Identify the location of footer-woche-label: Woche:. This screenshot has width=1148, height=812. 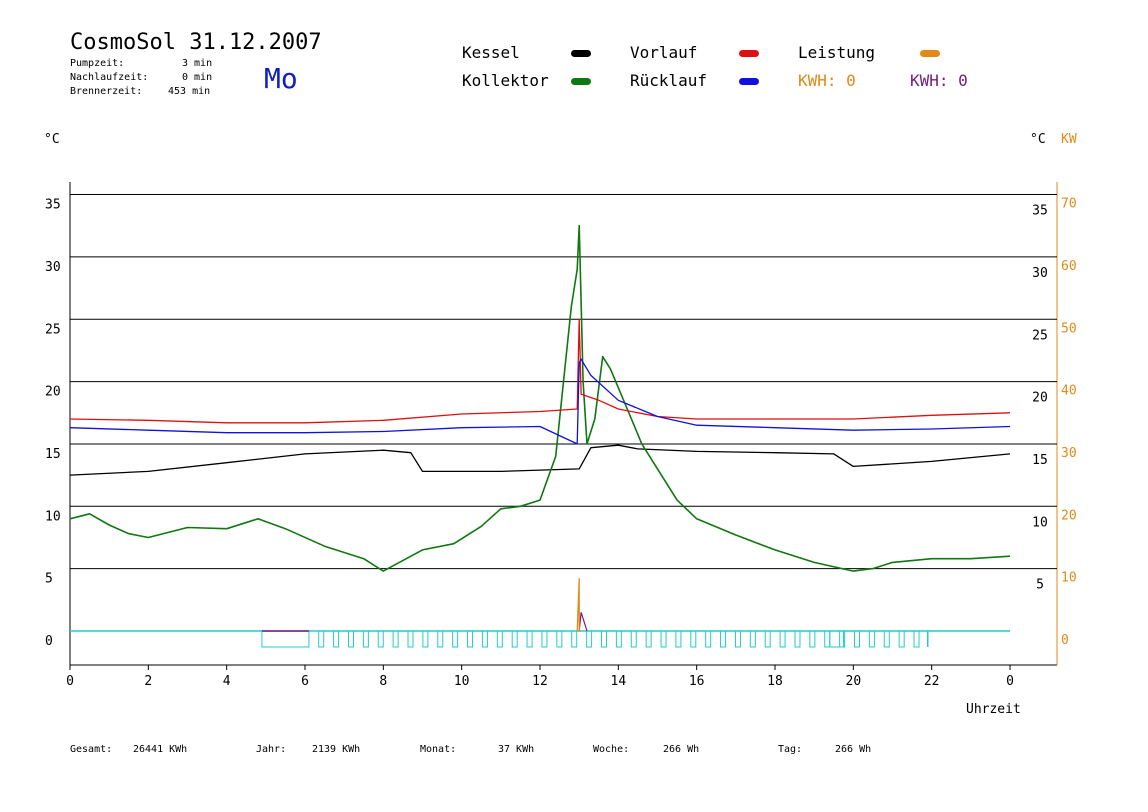
(611, 749).